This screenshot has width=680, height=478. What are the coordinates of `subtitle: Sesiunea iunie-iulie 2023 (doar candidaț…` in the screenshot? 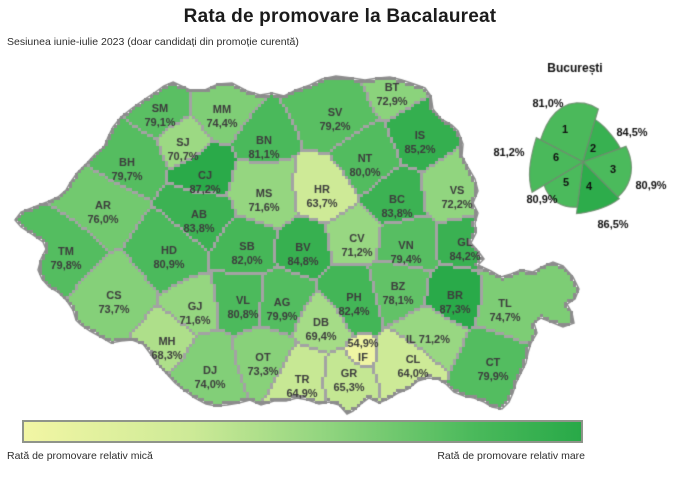 It's located at (153, 42).